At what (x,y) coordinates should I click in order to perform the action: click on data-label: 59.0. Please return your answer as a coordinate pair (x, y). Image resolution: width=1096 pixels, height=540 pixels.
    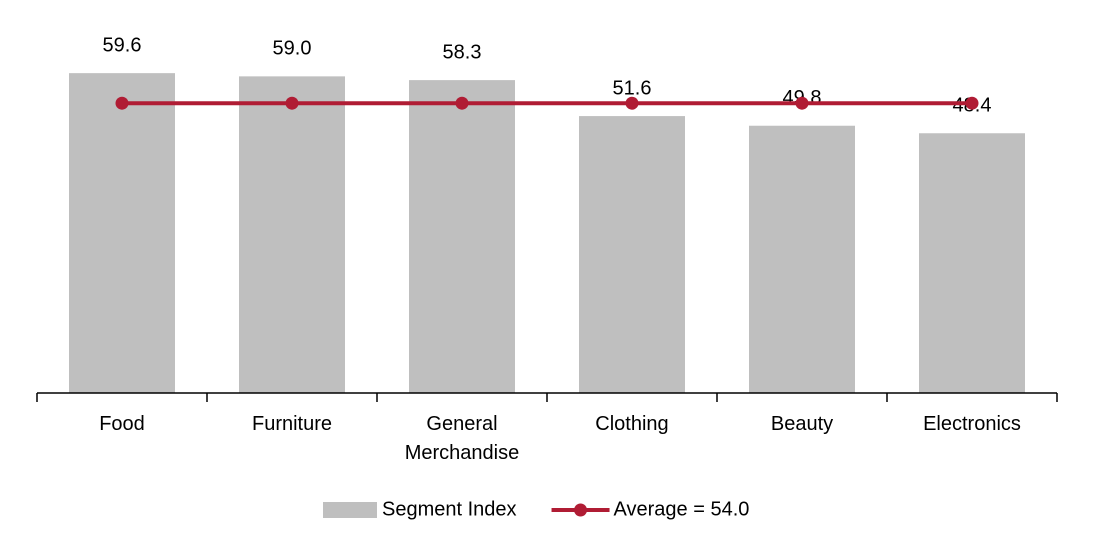
    Looking at the image, I should click on (292, 49).